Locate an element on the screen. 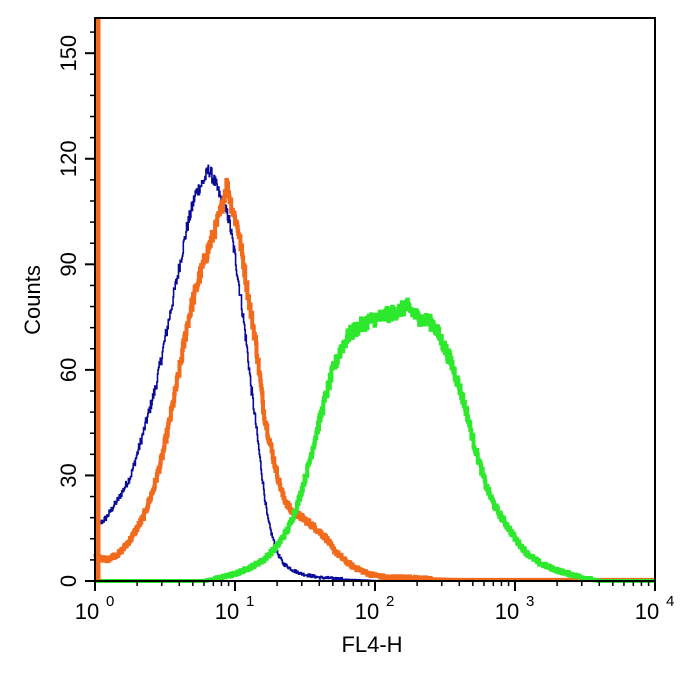  y-tick-label: 90 is located at coordinates (68, 264).